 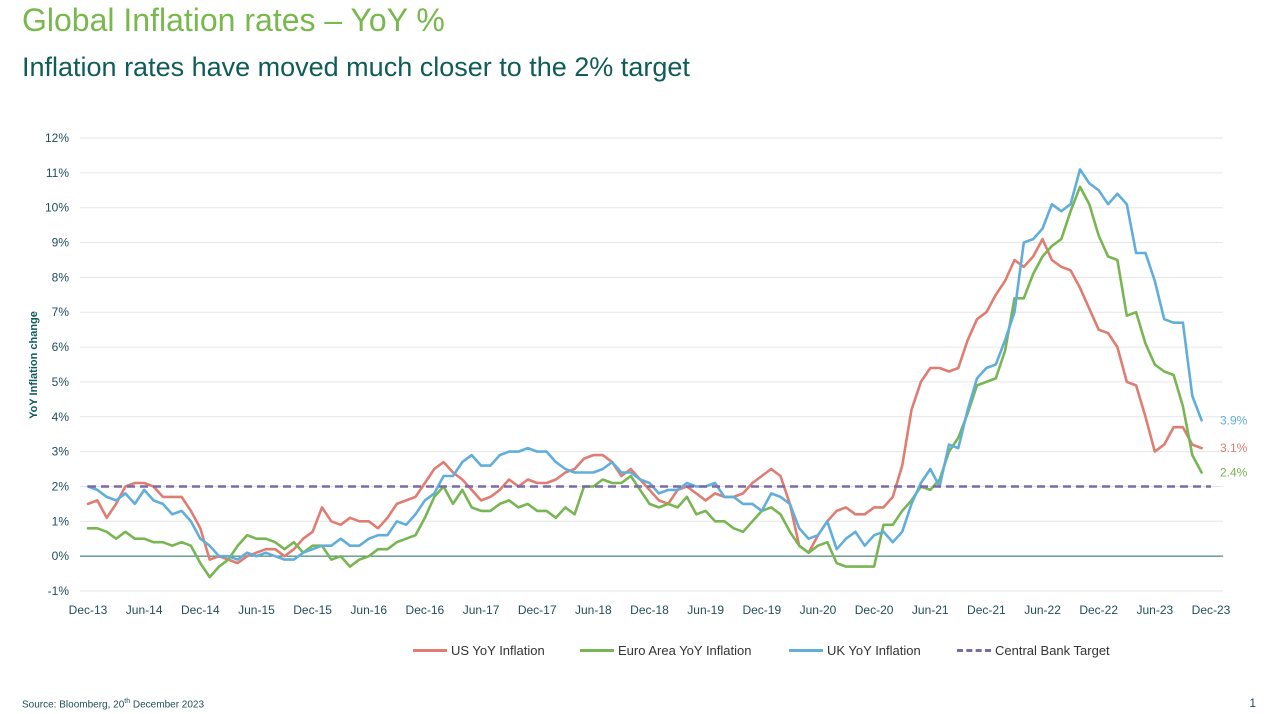 I want to click on x-tick-label: Jun-23, so click(x=1154, y=610).